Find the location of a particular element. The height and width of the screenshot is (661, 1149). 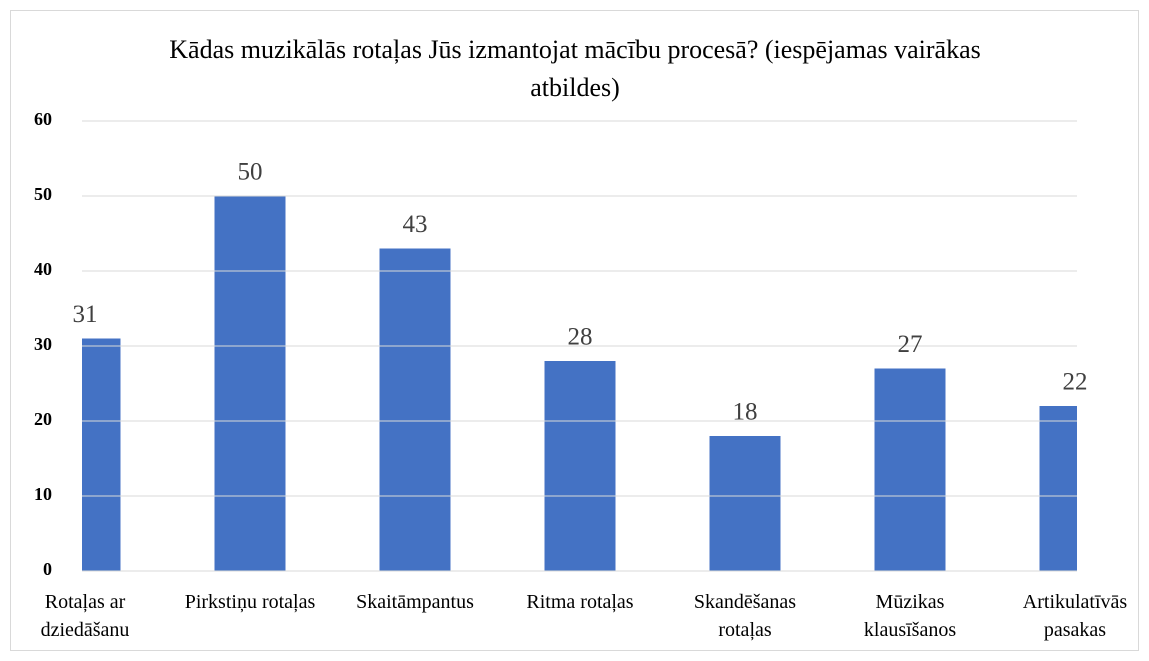

x-tick-label: Rotaļas ar dziedāšanu is located at coordinates (85, 616).